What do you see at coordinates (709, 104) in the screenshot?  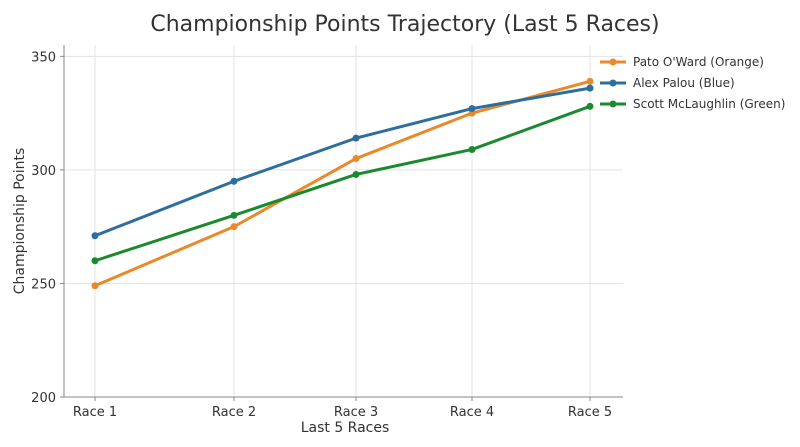 I see `legend-label: Scott McLaughlin (Green)` at bounding box center [709, 104].